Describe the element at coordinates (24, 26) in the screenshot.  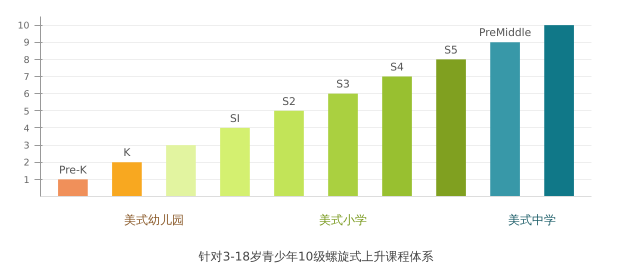
I see `y-tick-label: 10` at that location.